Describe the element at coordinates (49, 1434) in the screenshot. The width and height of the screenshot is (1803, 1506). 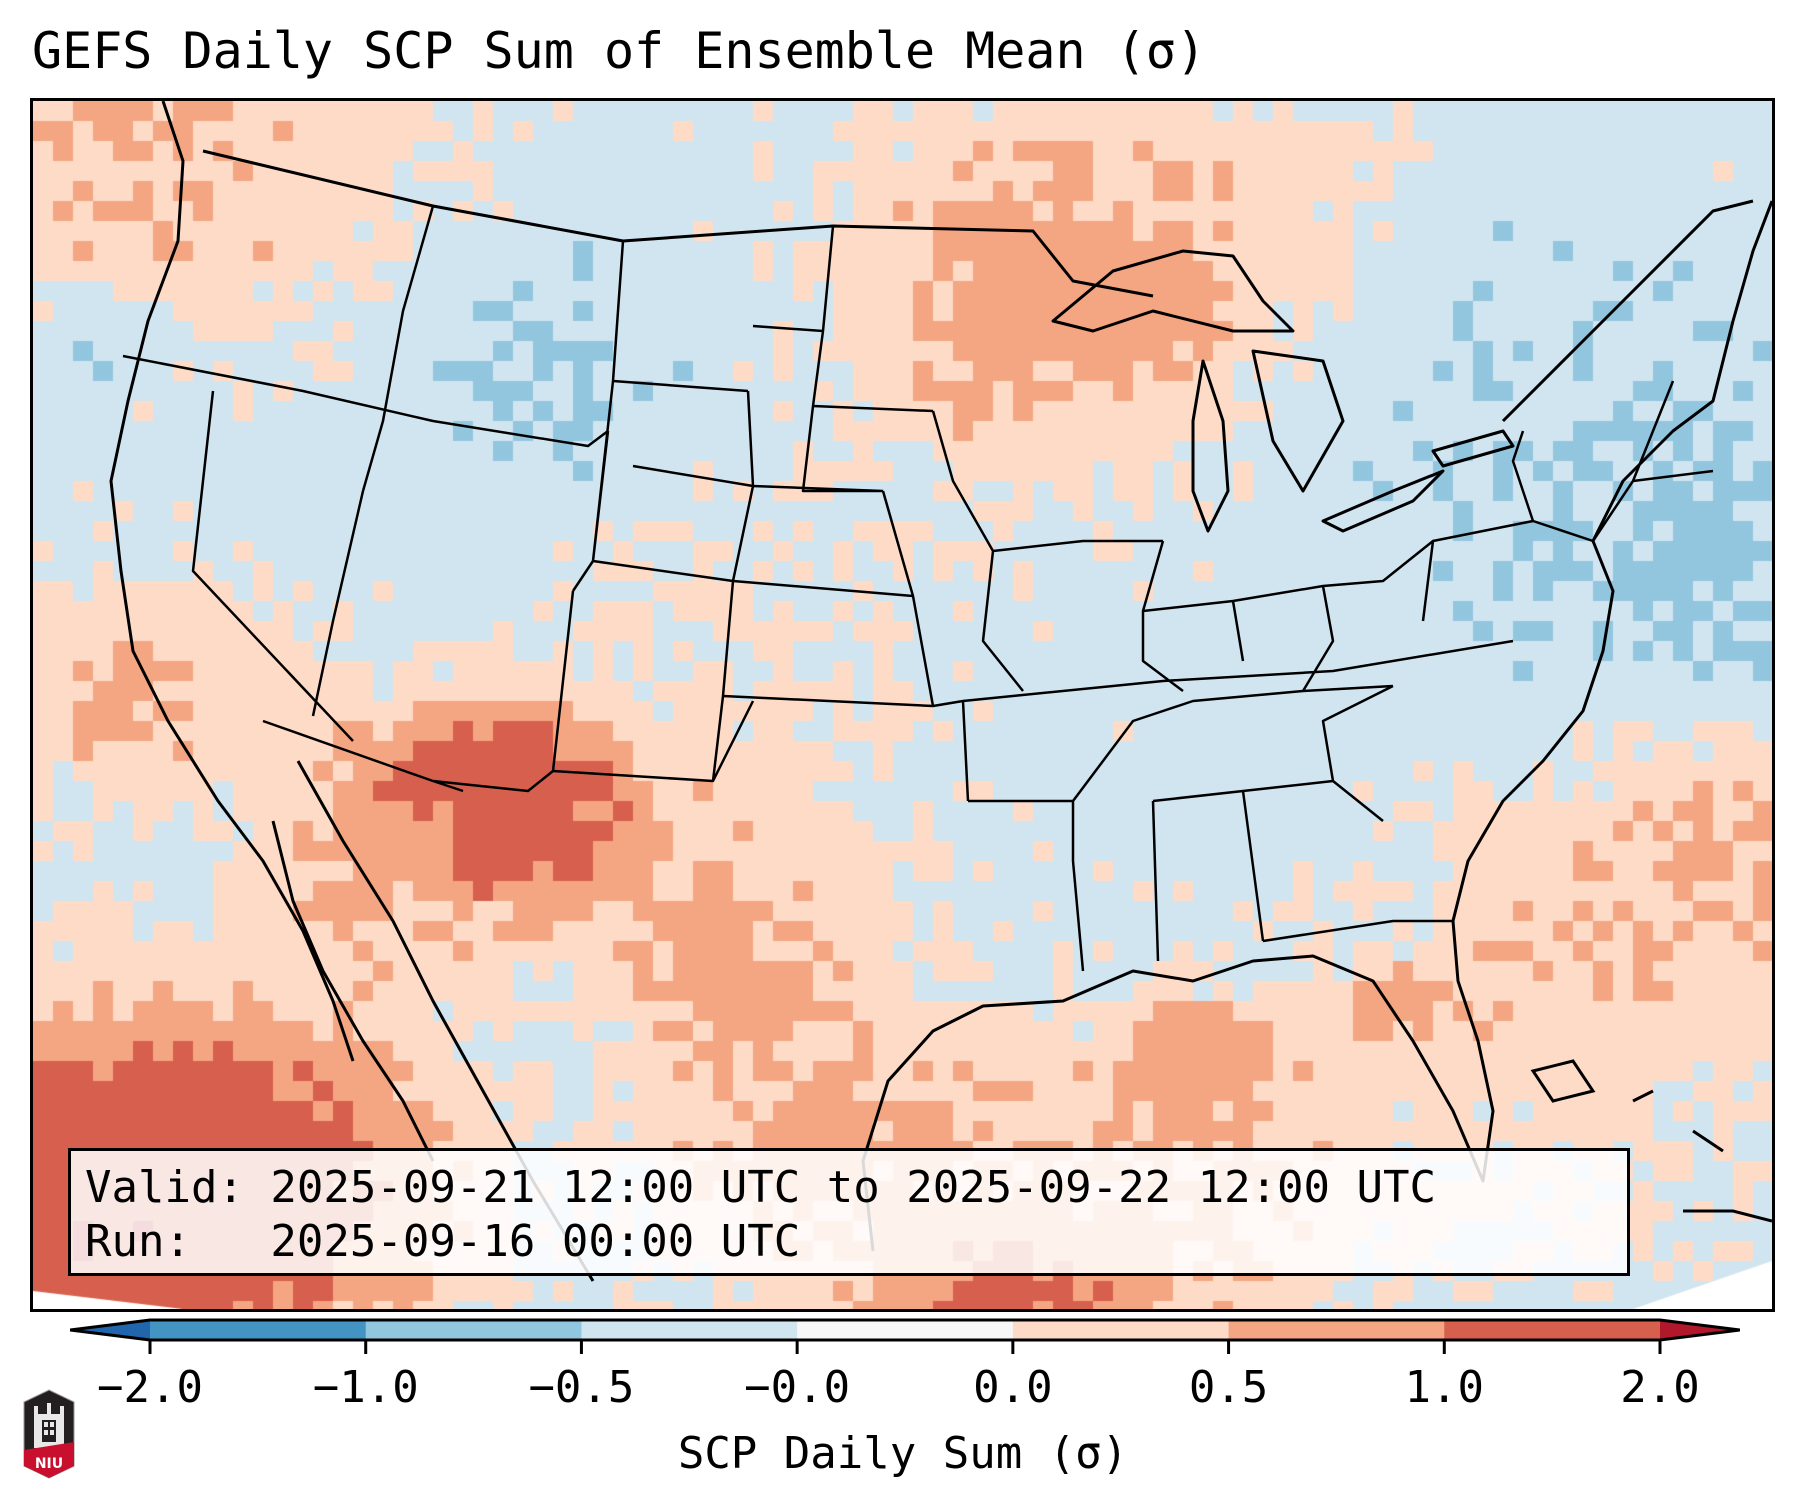
I see `niu-logo-icon: NIU` at that location.